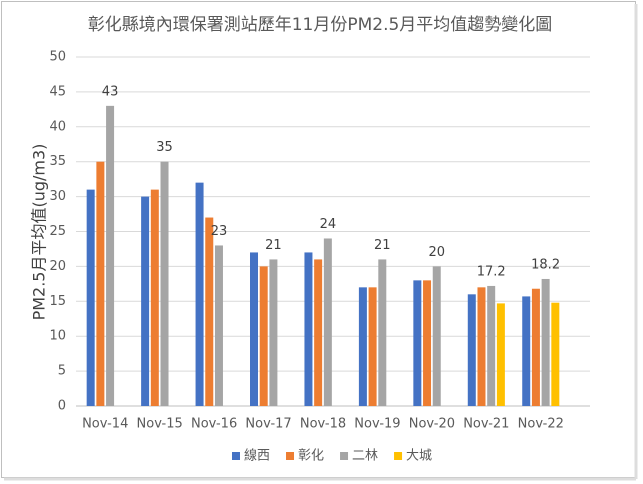 The height and width of the screenshot is (484, 643). Describe the element at coordinates (328, 224) in the screenshot. I see `data-label: 24` at that location.